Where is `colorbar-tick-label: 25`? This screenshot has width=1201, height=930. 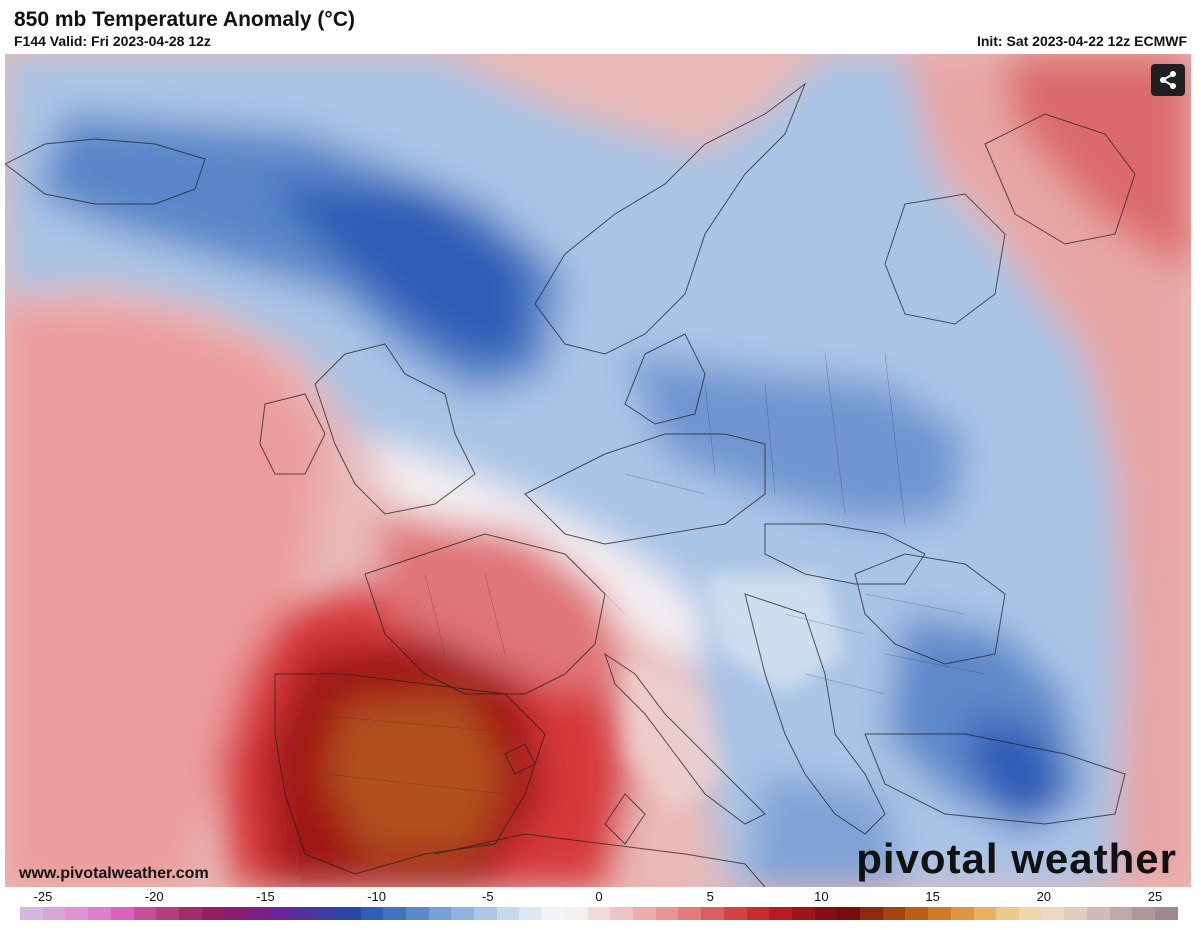
colorbar-tick-label: 25 is located at coordinates (1155, 896).